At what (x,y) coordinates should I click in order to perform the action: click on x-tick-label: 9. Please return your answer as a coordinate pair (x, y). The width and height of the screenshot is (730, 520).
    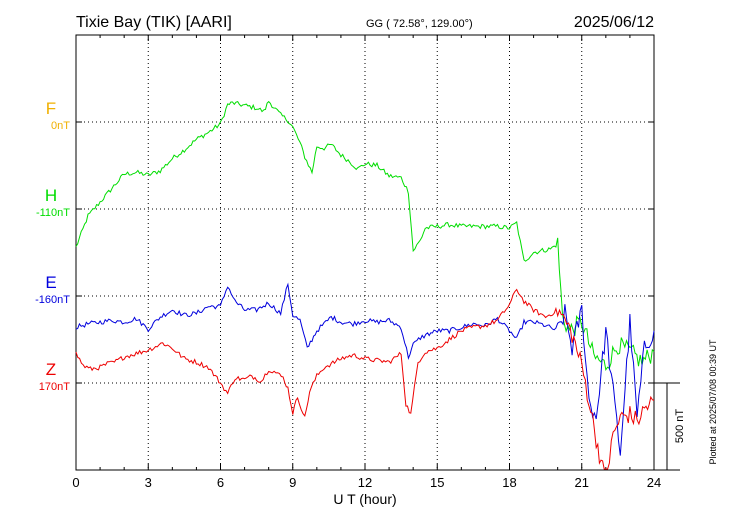
    Looking at the image, I should click on (292, 482).